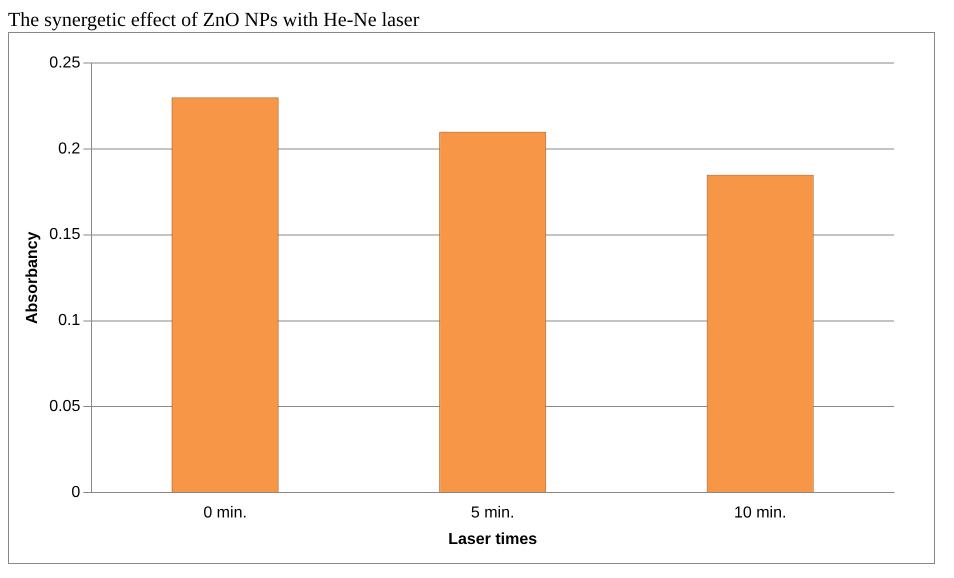  Describe the element at coordinates (64, 63) in the screenshot. I see `y-tick-label: 0.25` at that location.